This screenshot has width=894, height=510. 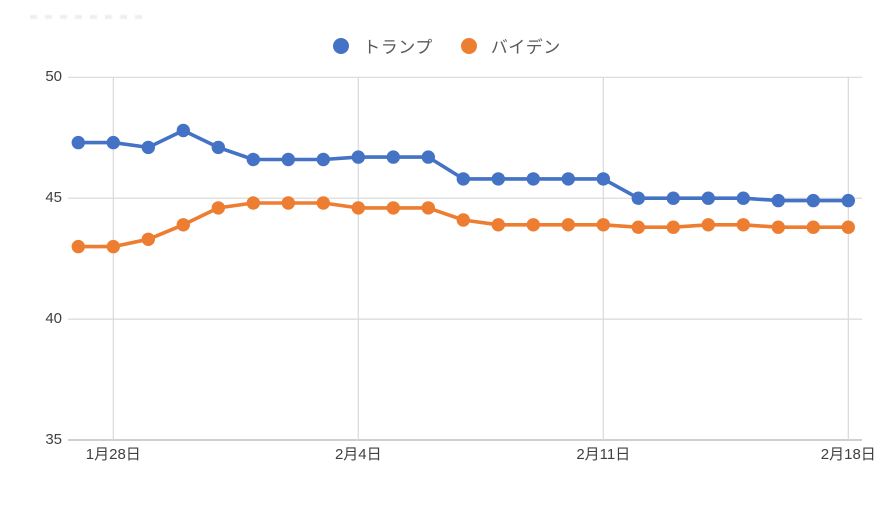 What do you see at coordinates (89, 17) in the screenshot?
I see `faded-title-artifact` at bounding box center [89, 17].